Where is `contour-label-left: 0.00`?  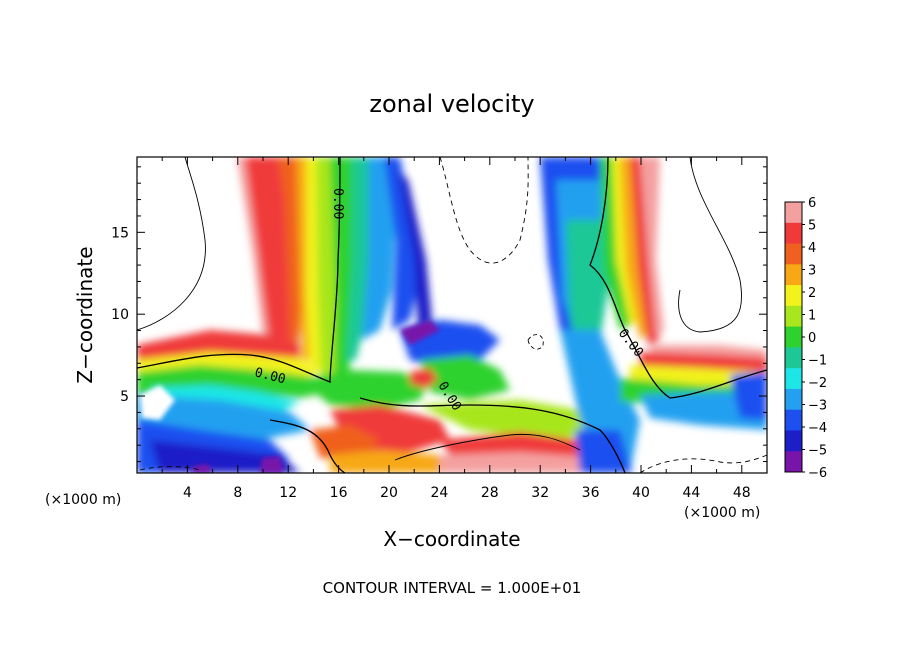
contour-label-left: 0.00 is located at coordinates (270, 376).